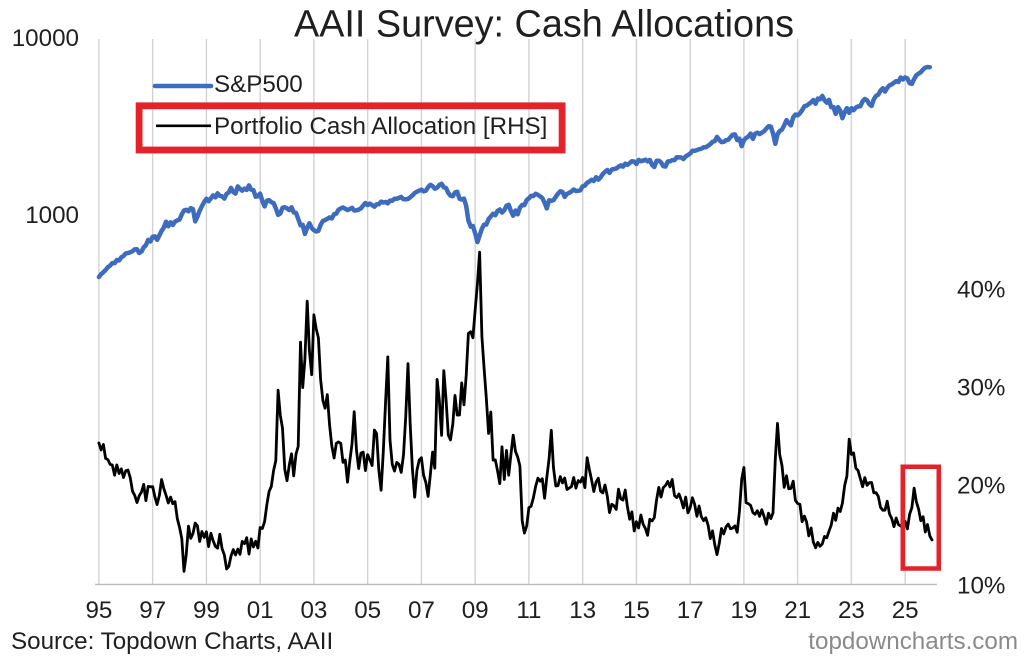  Describe the element at coordinates (582, 610) in the screenshot. I see `svg-text: 13` at that location.